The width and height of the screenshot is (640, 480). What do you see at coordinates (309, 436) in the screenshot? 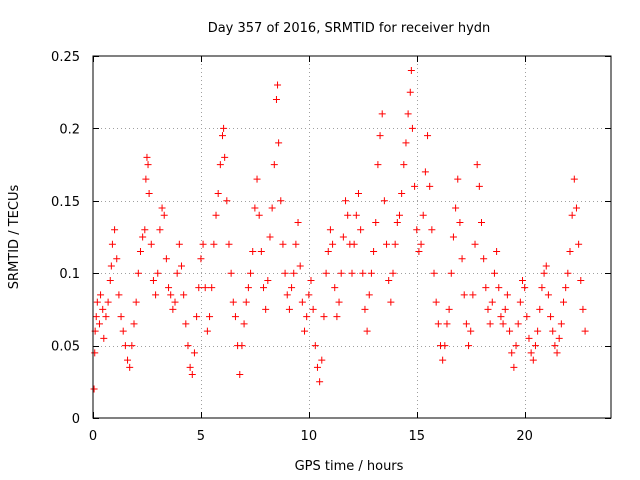
I see `x-tick-label: 10` at bounding box center [309, 436].